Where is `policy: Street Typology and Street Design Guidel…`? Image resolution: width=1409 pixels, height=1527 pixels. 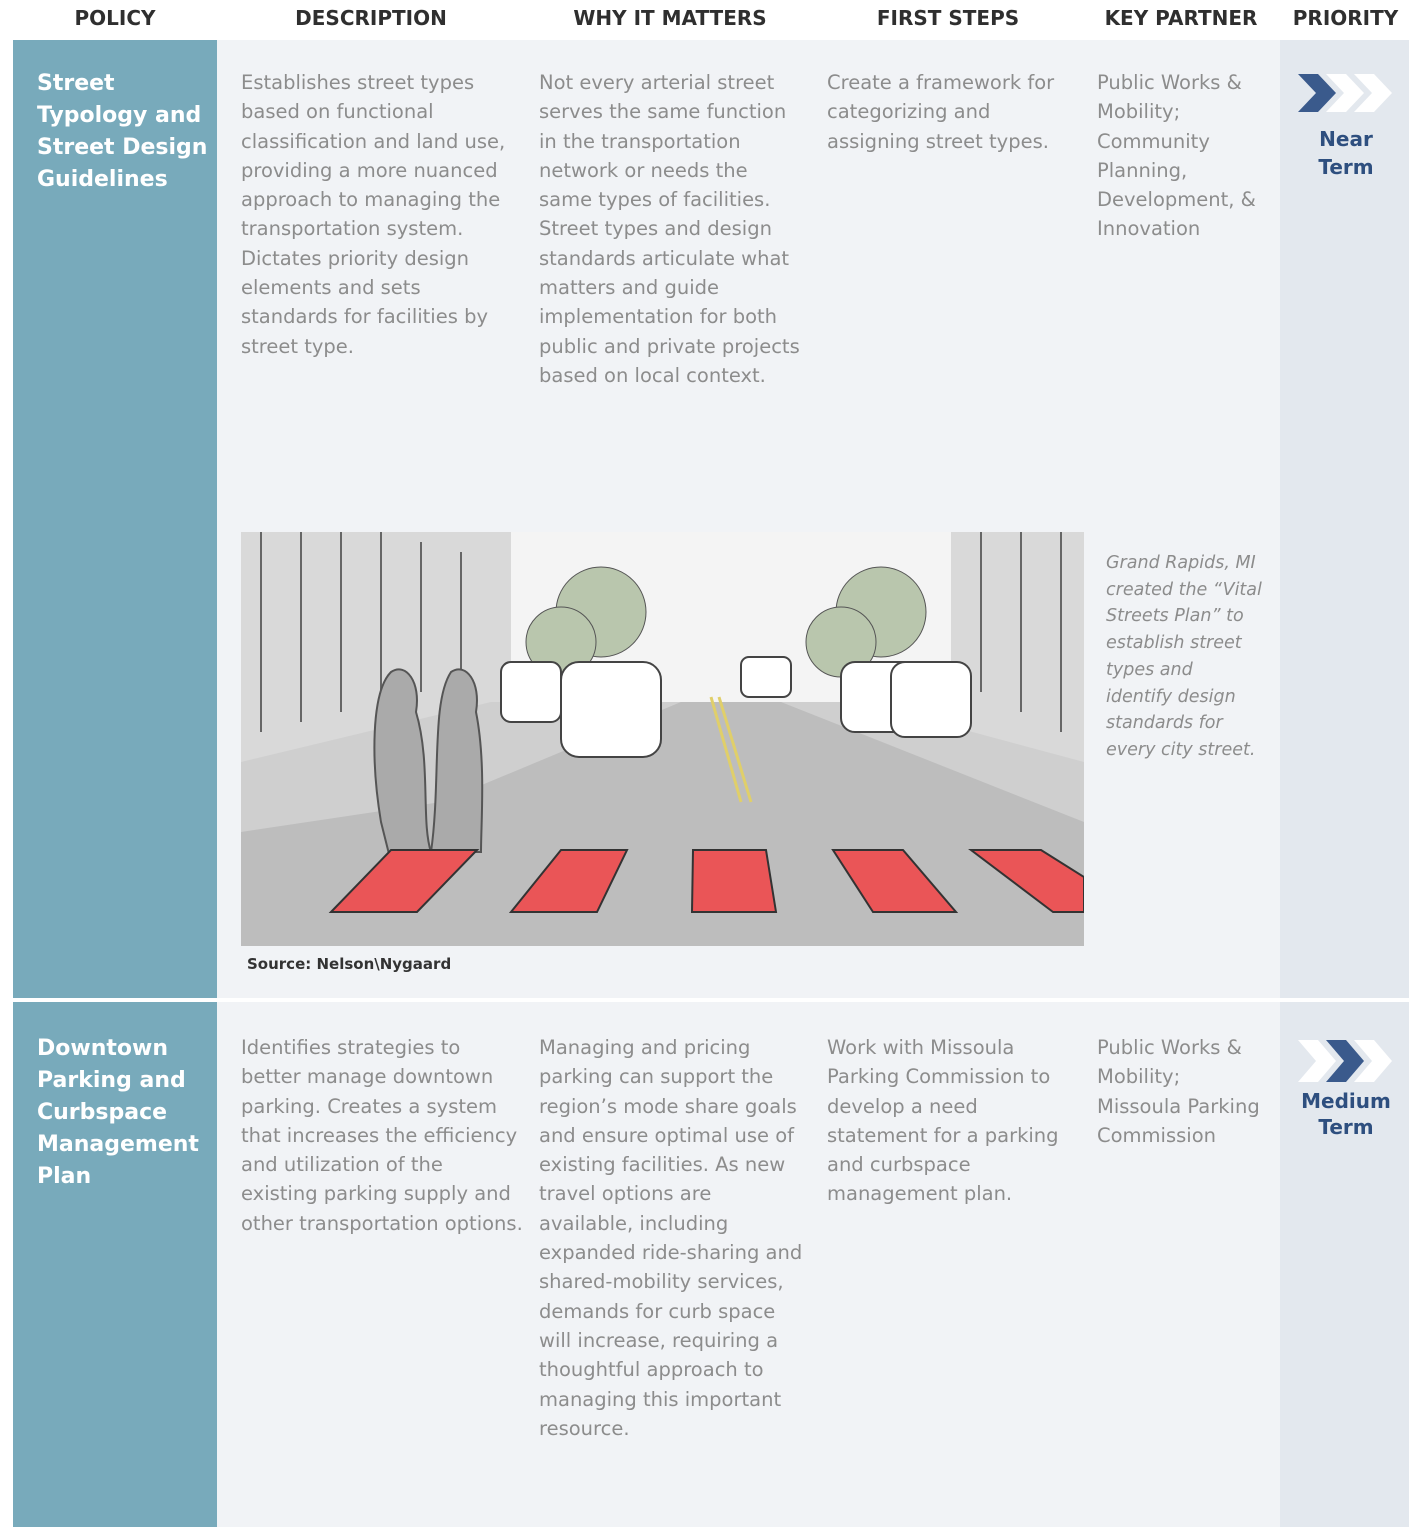
policy: Street Typology and Street Design Guidel… is located at coordinates (122, 131).